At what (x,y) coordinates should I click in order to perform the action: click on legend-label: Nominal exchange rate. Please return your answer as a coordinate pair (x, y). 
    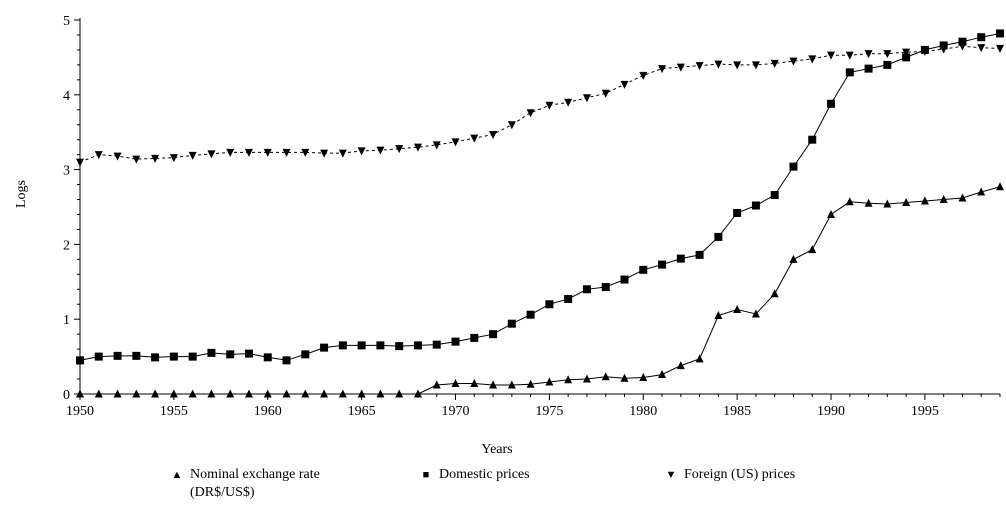
    Looking at the image, I should click on (255, 474).